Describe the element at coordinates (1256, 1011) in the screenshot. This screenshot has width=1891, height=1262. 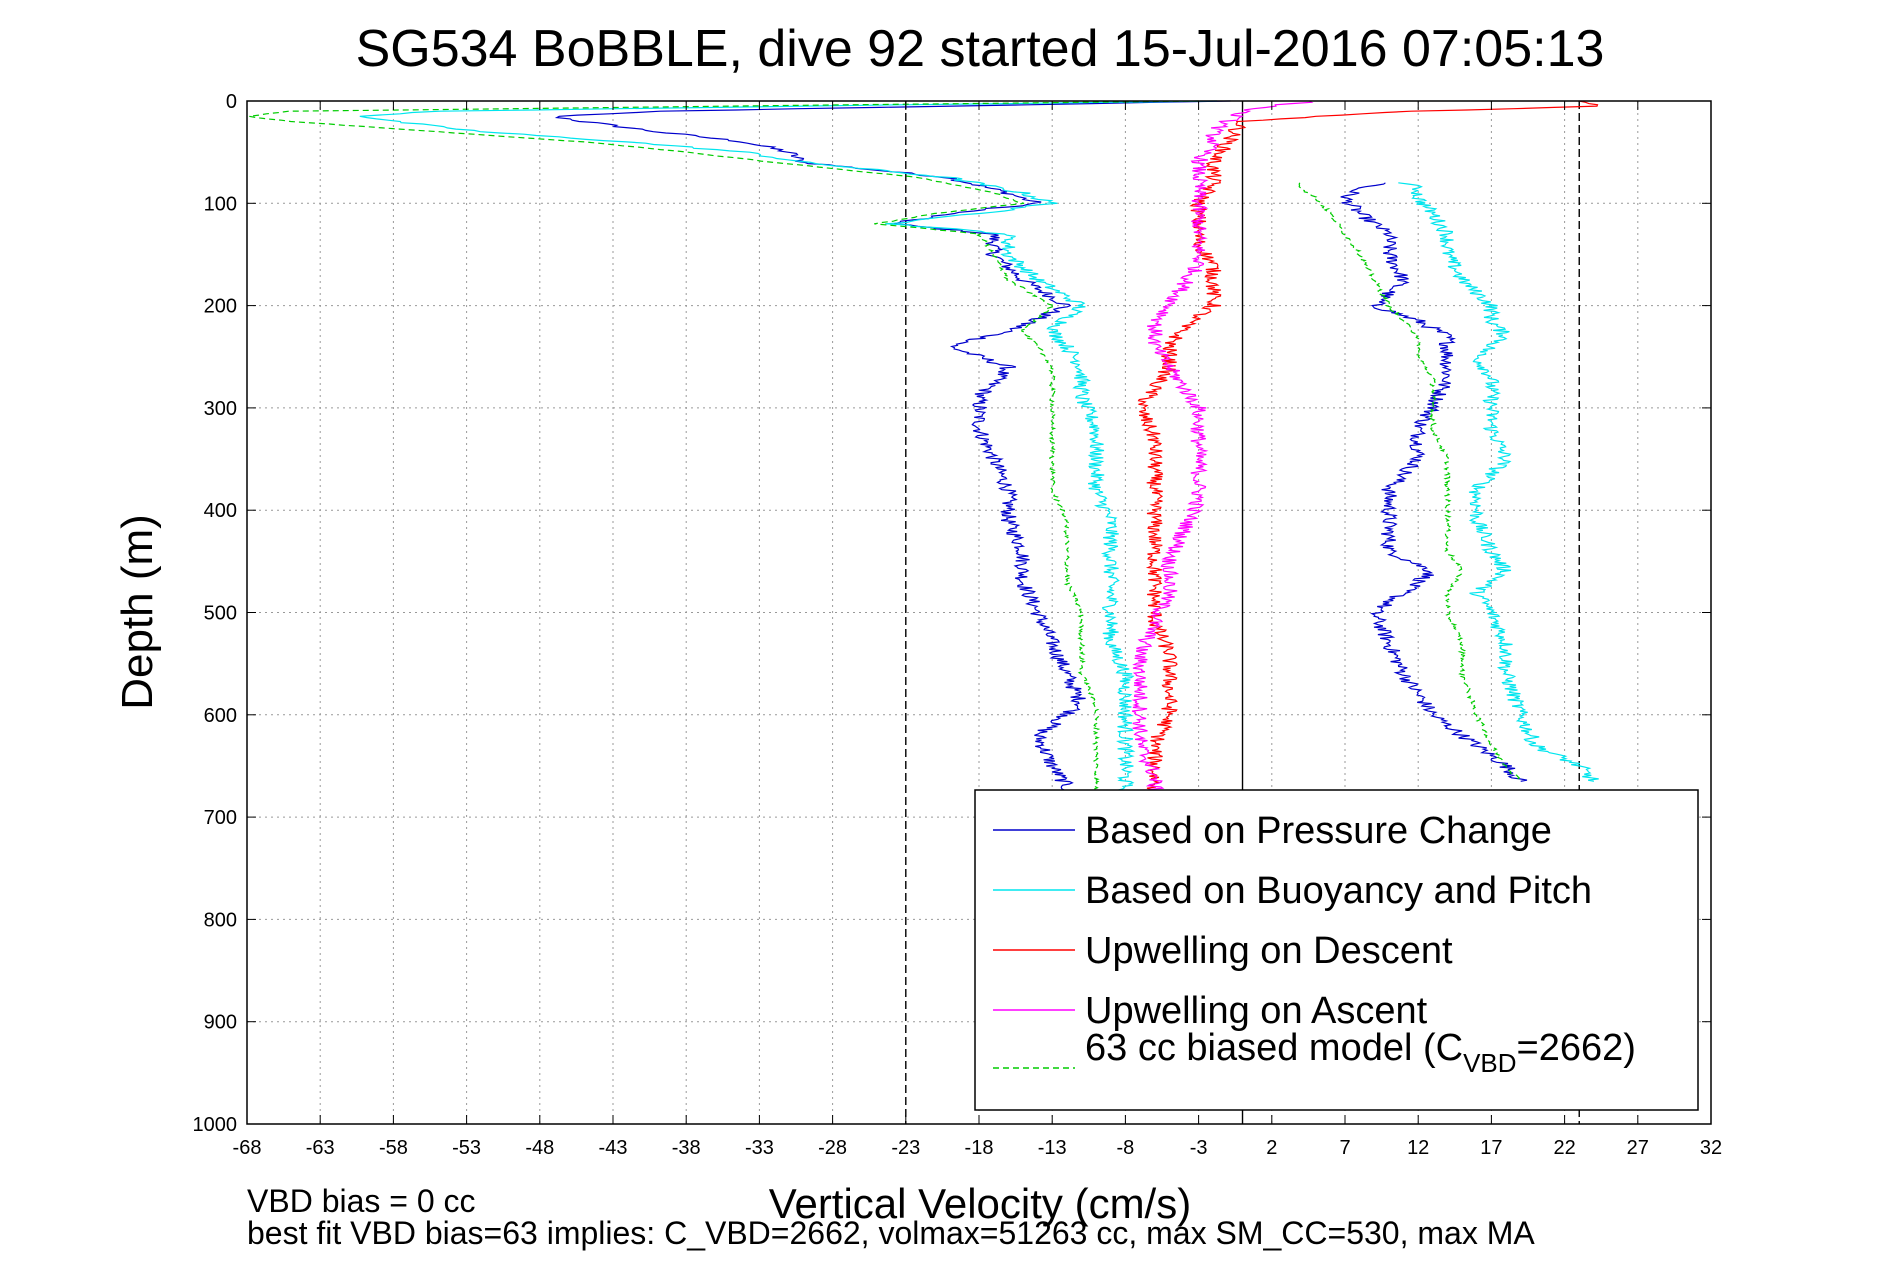
I see `legend-label: Upwelling on Ascent` at that location.